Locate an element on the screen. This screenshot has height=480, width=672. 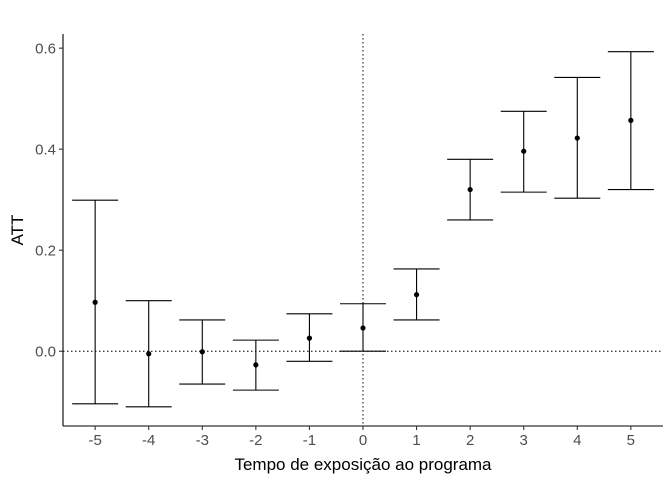
x-tick-label: -1 is located at coordinates (309, 440).